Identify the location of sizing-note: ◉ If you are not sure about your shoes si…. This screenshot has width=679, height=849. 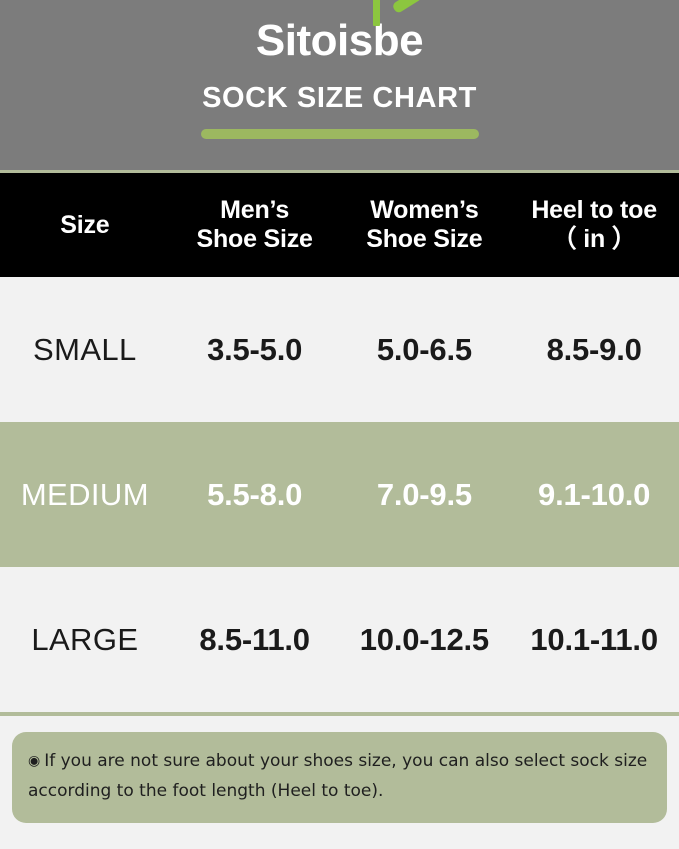
(339, 777).